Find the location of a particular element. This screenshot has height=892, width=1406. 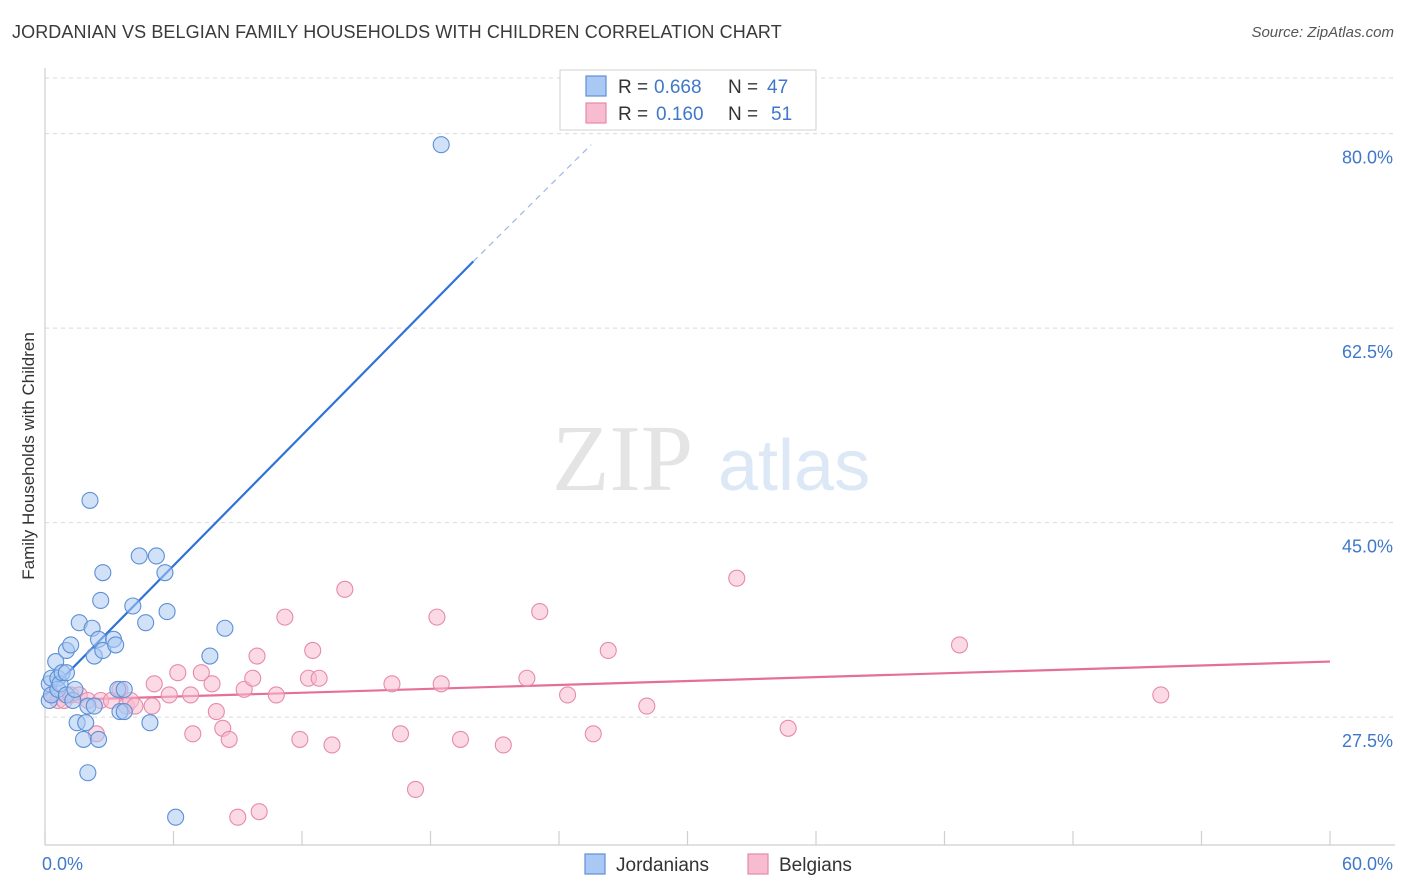

legend-swatch-jordanians is located at coordinates (596, 86).